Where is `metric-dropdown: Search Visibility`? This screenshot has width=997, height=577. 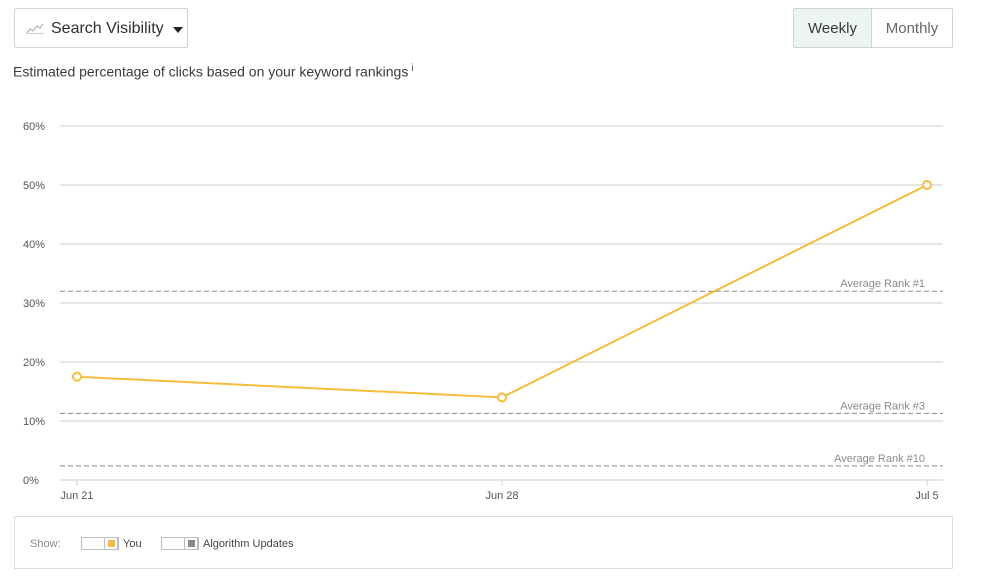 metric-dropdown: Search Visibility is located at coordinates (101, 28).